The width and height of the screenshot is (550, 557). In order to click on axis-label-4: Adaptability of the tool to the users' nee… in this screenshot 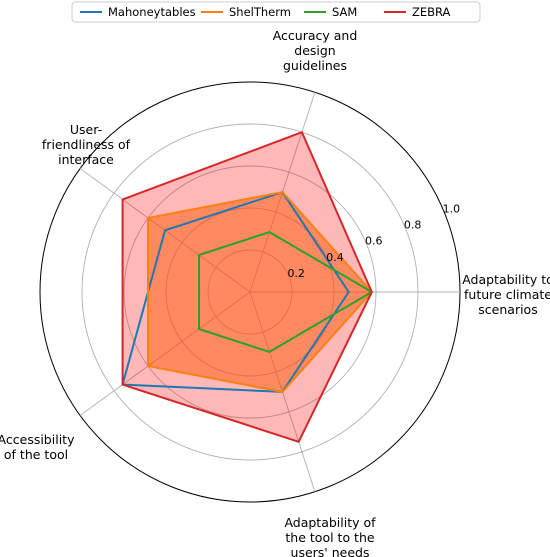, I will do `click(330, 536)`.